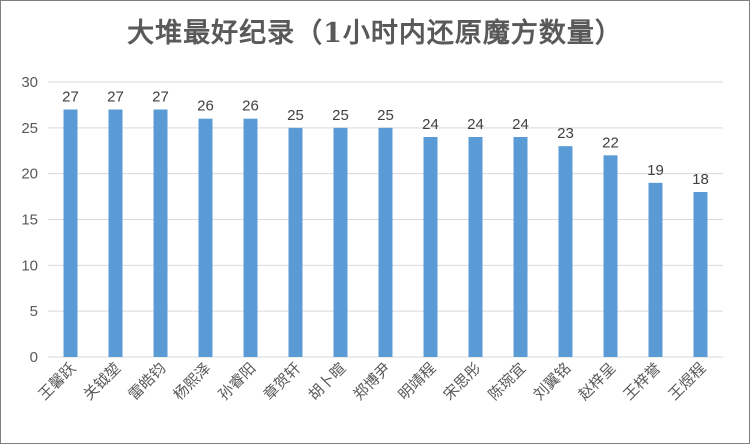 The height and width of the screenshot is (444, 750). Describe the element at coordinates (29, 220) in the screenshot. I see `y-tick-label: 15` at that location.